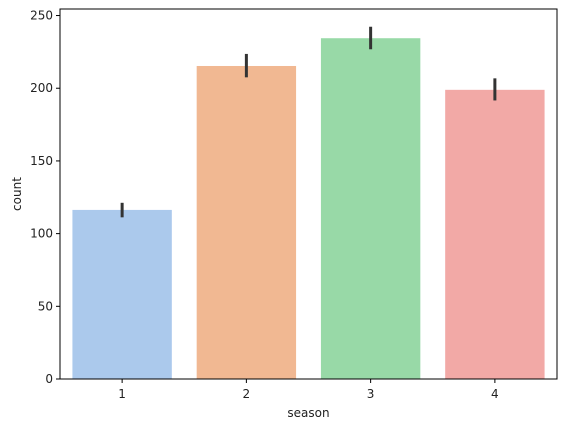  I want to click on x-tick-label: 4, so click(495, 394).